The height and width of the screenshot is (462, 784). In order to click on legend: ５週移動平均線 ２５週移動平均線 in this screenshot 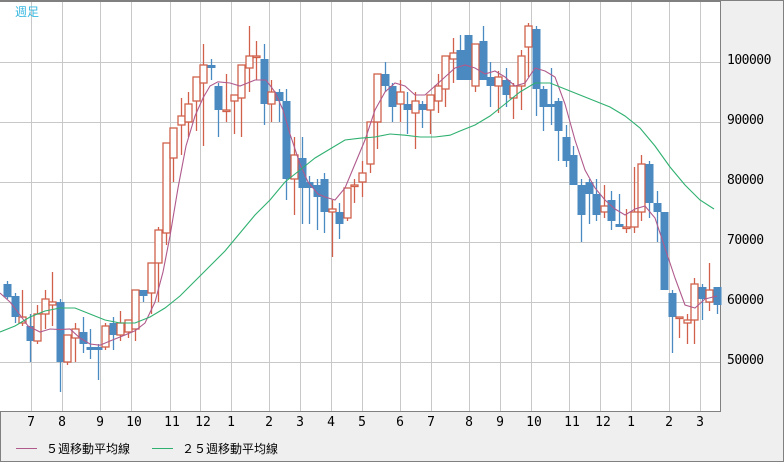, I will do `click(158, 448)`.